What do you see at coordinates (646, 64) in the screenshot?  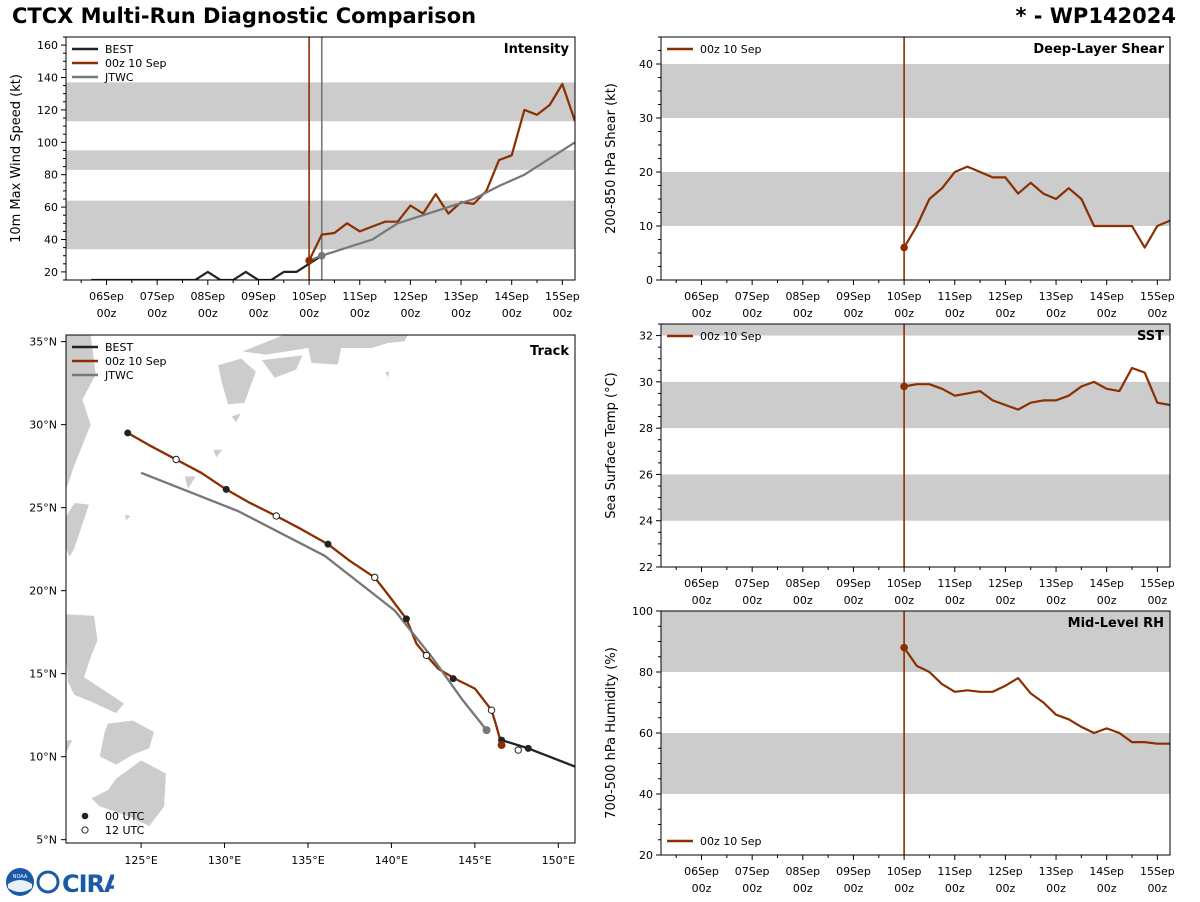 I see `shear-ytick-label: 40` at bounding box center [646, 64].